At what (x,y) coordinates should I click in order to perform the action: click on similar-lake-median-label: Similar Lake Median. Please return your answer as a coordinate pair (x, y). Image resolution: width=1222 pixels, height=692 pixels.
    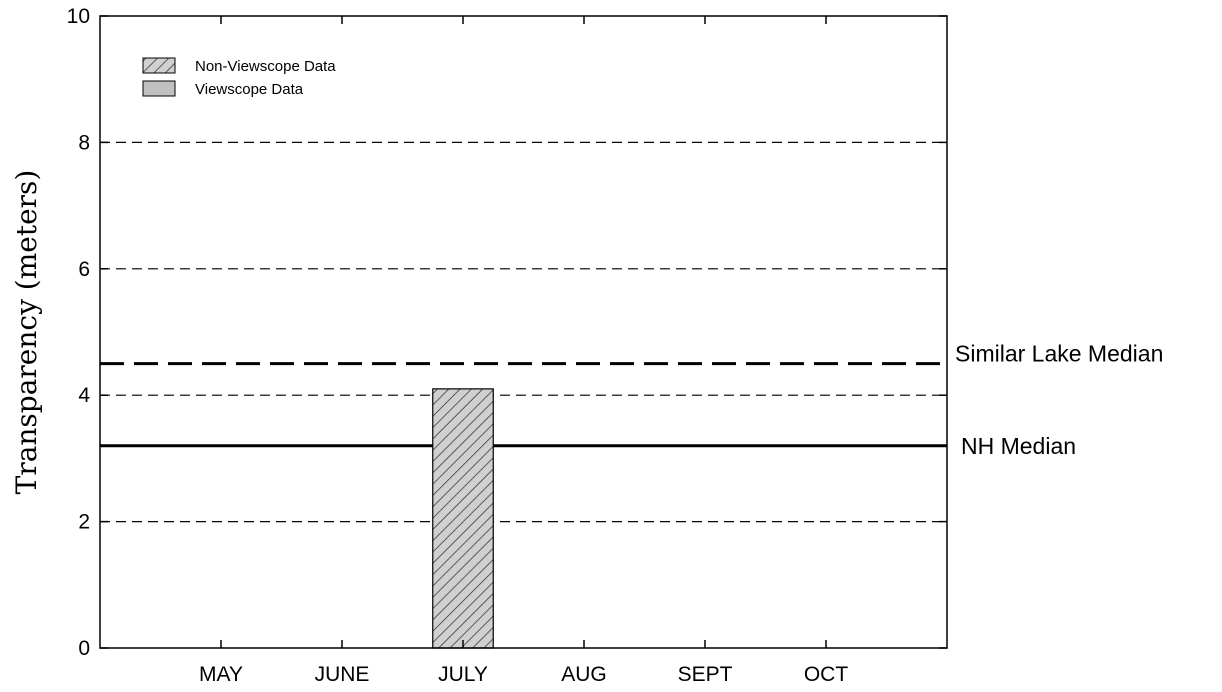
    Looking at the image, I should click on (1059, 354).